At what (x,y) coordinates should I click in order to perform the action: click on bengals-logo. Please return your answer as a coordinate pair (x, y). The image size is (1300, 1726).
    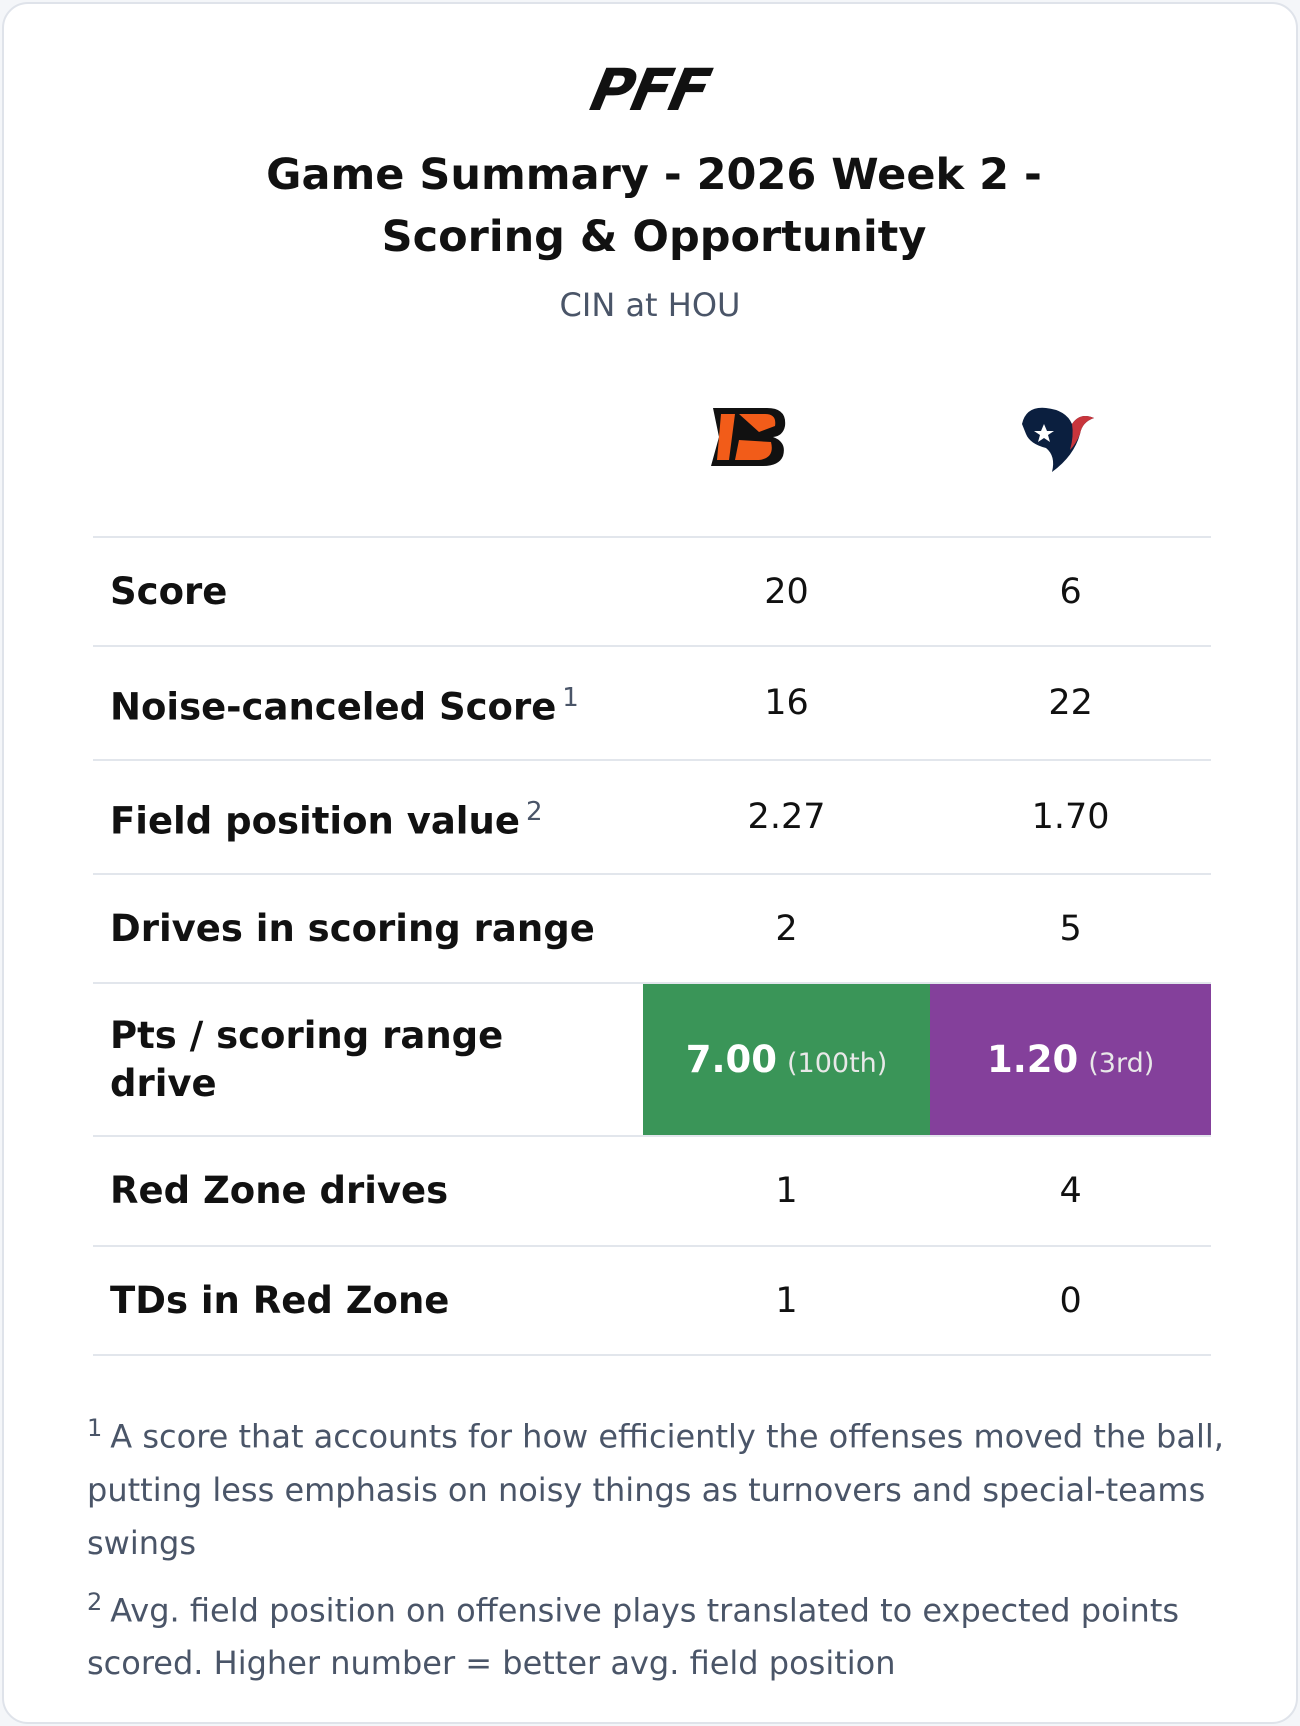
    Looking at the image, I should click on (748, 437).